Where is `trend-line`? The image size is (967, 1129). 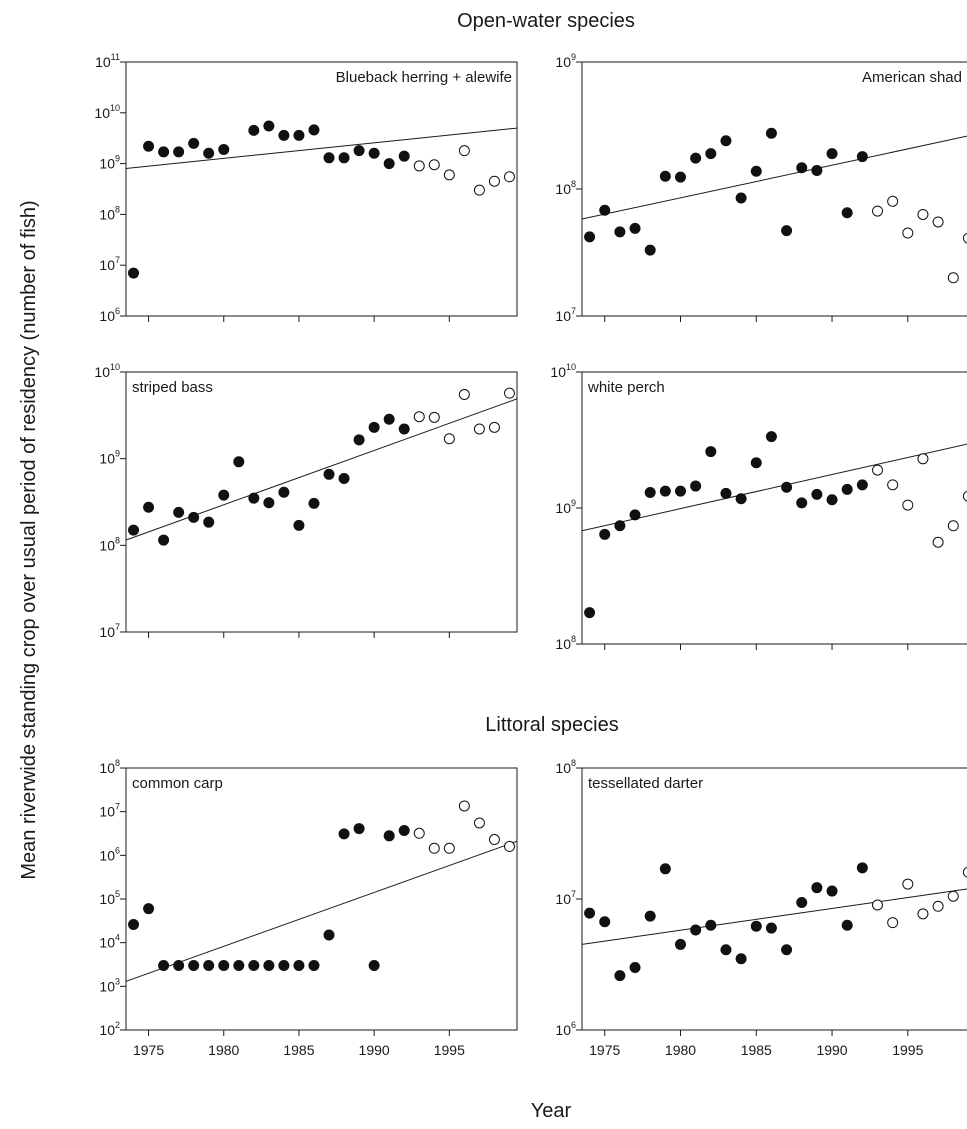
trend-line is located at coordinates (774, 177).